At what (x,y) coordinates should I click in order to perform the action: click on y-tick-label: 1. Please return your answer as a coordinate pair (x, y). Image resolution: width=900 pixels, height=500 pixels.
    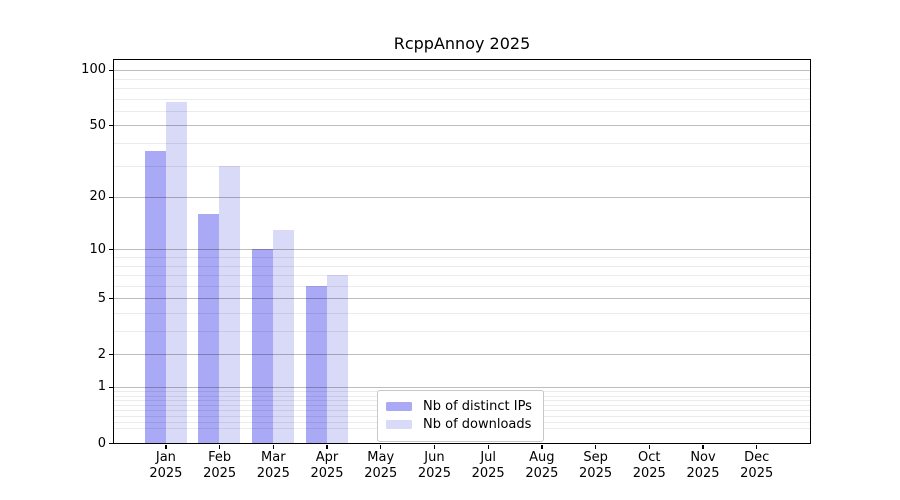
    Looking at the image, I should click on (101, 387).